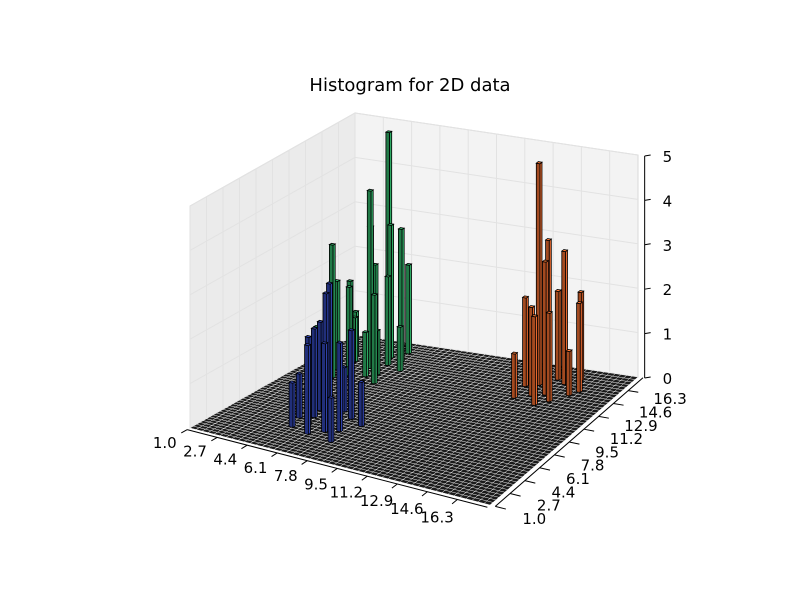  I want to click on x-tick-label: 12.9, so click(376, 501).